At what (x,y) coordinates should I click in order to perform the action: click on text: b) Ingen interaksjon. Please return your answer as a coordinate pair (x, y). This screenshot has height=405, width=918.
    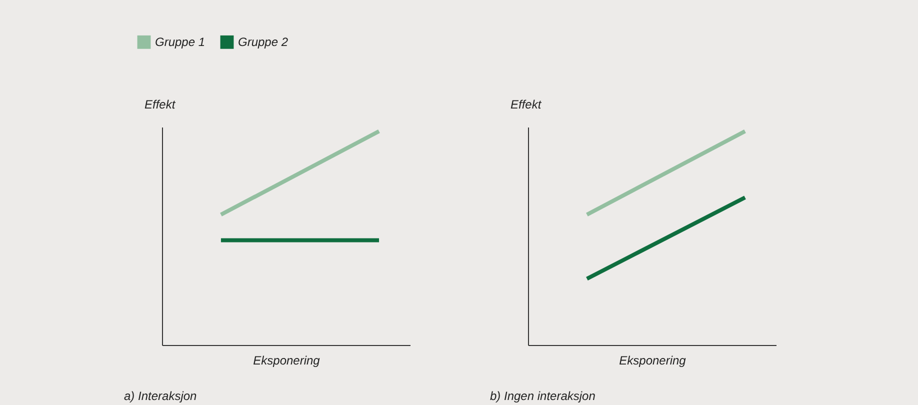
    Looking at the image, I should click on (543, 396).